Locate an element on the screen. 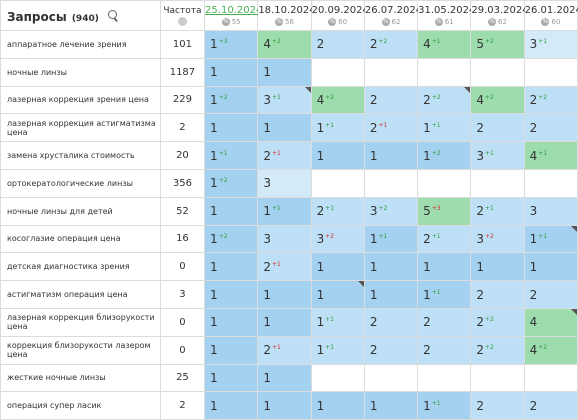  query-cell: ночные линзы для детей is located at coordinates (80, 211).